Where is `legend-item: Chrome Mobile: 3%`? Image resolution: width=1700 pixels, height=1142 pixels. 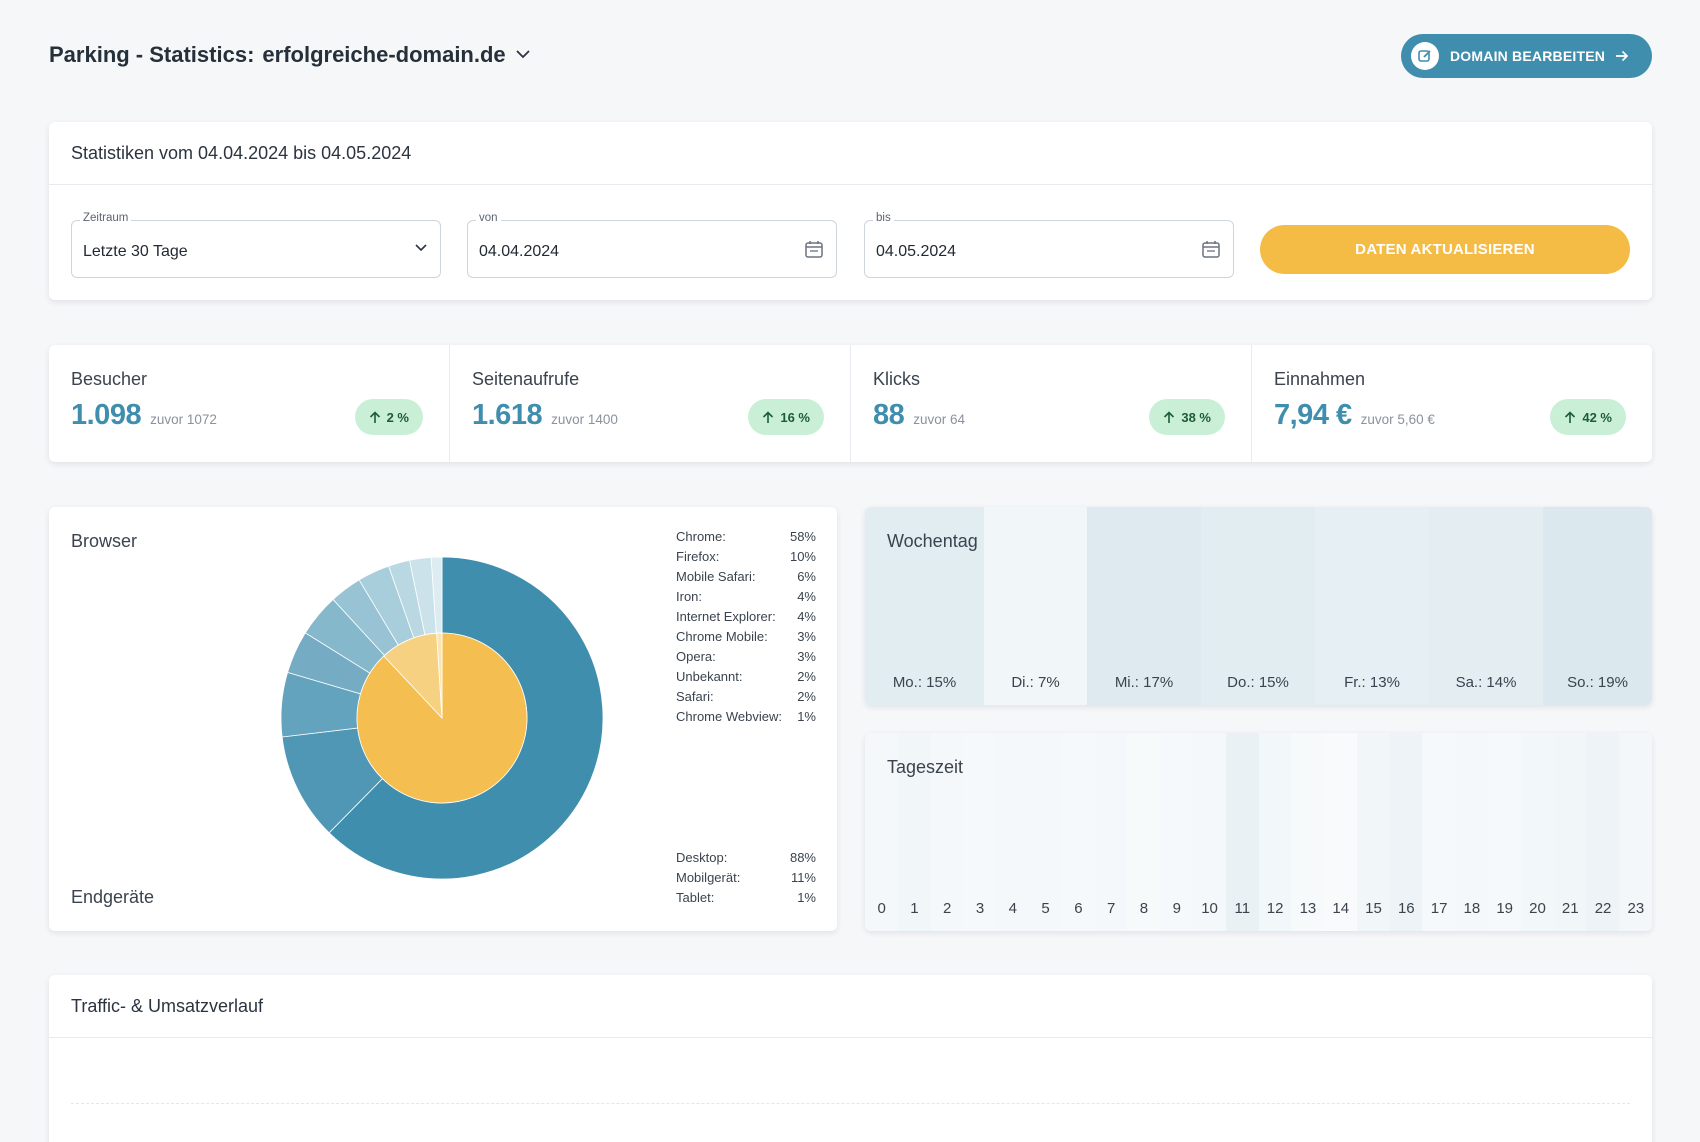
legend-item: Chrome Mobile: 3% is located at coordinates (746, 637).